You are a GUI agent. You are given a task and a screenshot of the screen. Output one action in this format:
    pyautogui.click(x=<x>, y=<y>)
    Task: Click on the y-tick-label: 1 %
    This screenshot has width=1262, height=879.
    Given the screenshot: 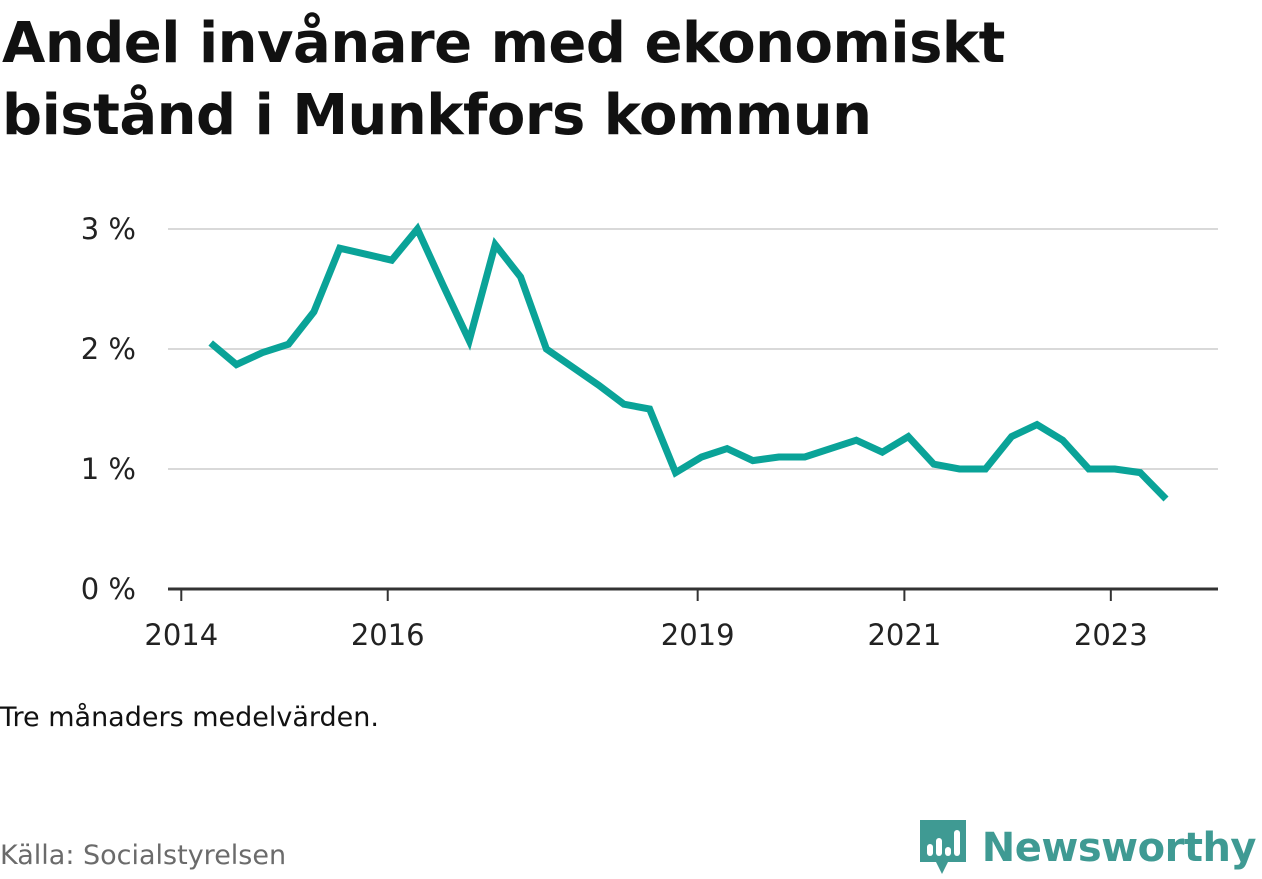 What is the action you would take?
    pyautogui.click(x=108, y=469)
    